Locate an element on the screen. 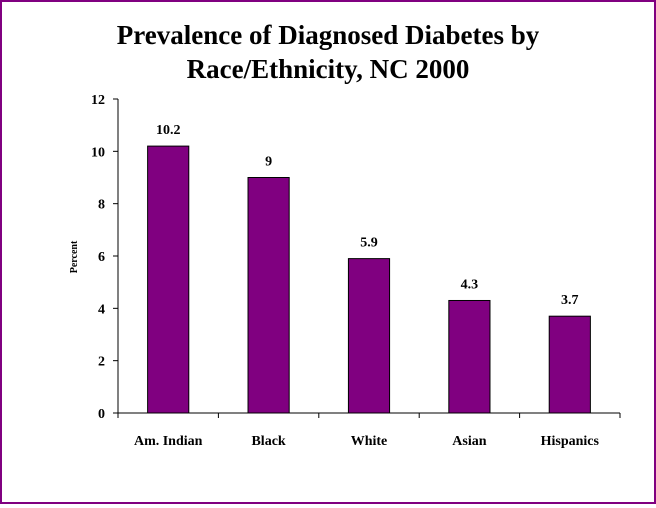  chart-title-line-2: Race/Ethnicity, NC 2000 is located at coordinates (328, 69).